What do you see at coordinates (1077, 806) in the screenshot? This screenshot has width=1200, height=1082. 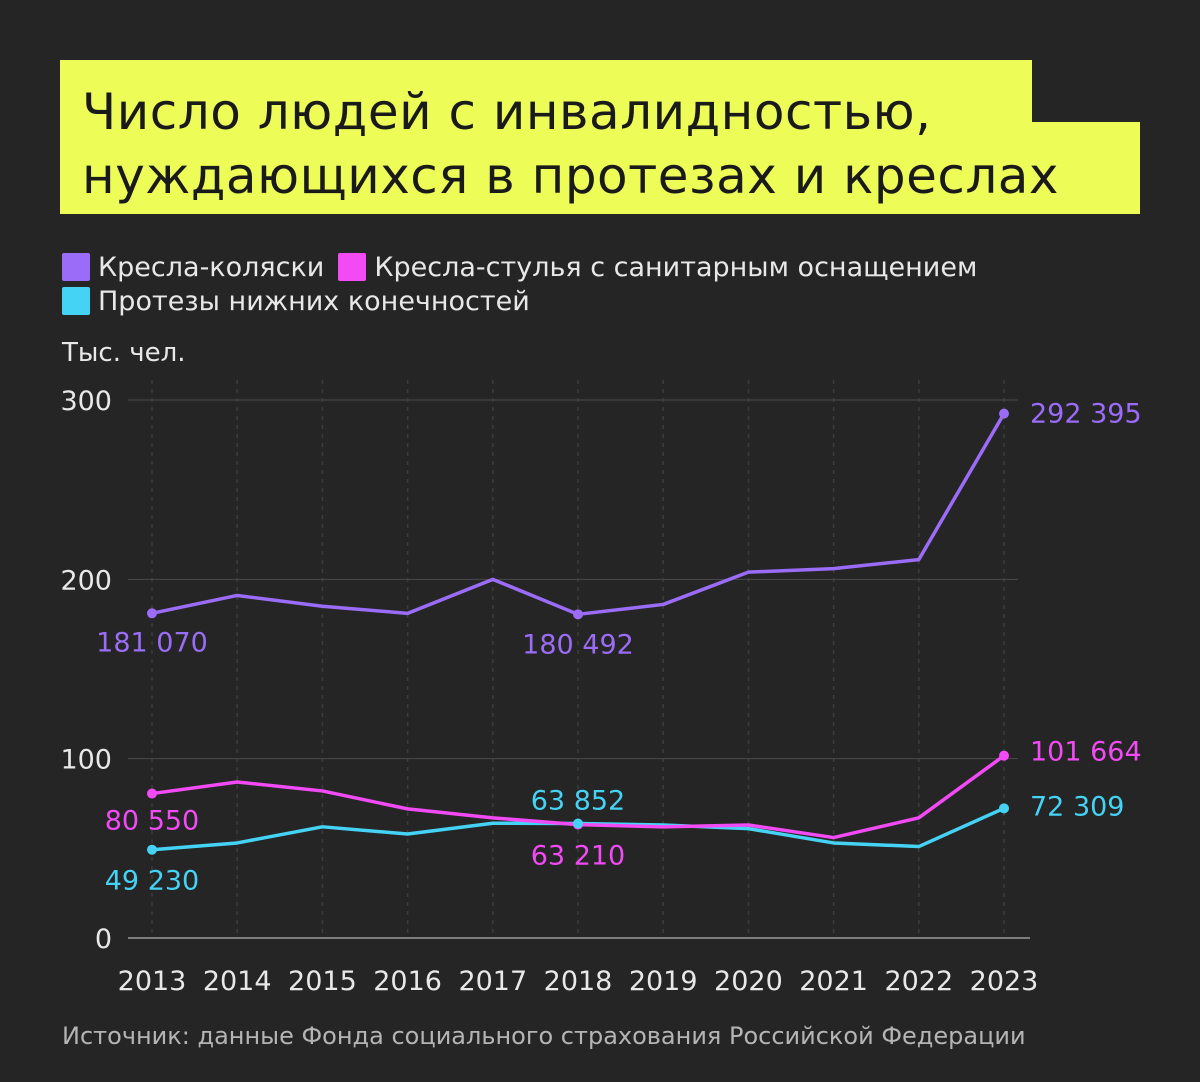 I see `data-label-prostheses-2023: 72 309` at bounding box center [1077, 806].